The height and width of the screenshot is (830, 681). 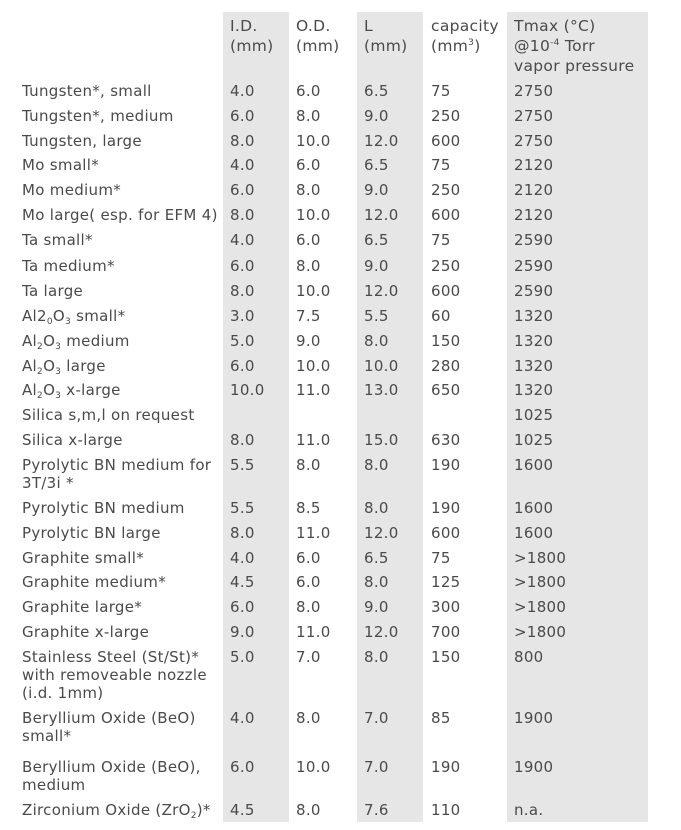 What do you see at coordinates (446, 607) in the screenshot?
I see `cell-cap: 300` at bounding box center [446, 607].